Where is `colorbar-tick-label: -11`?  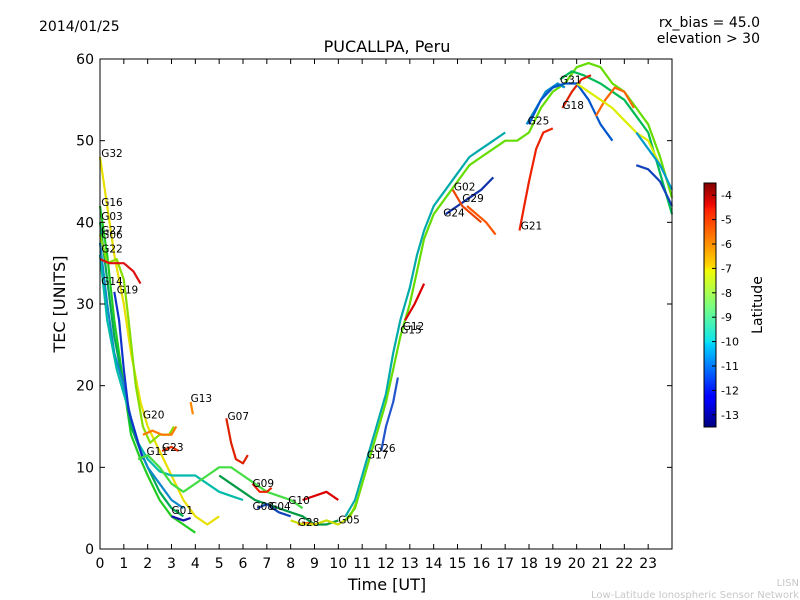 colorbar-tick-label: -11 is located at coordinates (730, 366).